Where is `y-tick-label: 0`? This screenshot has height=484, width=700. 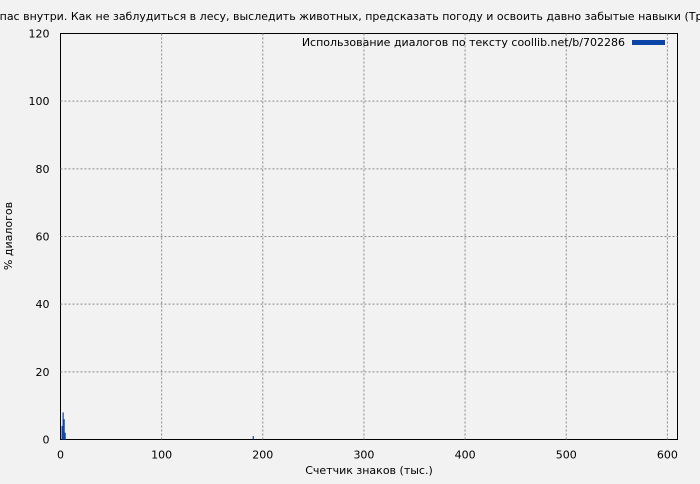
y-tick-label: 0 is located at coordinates (46, 440).